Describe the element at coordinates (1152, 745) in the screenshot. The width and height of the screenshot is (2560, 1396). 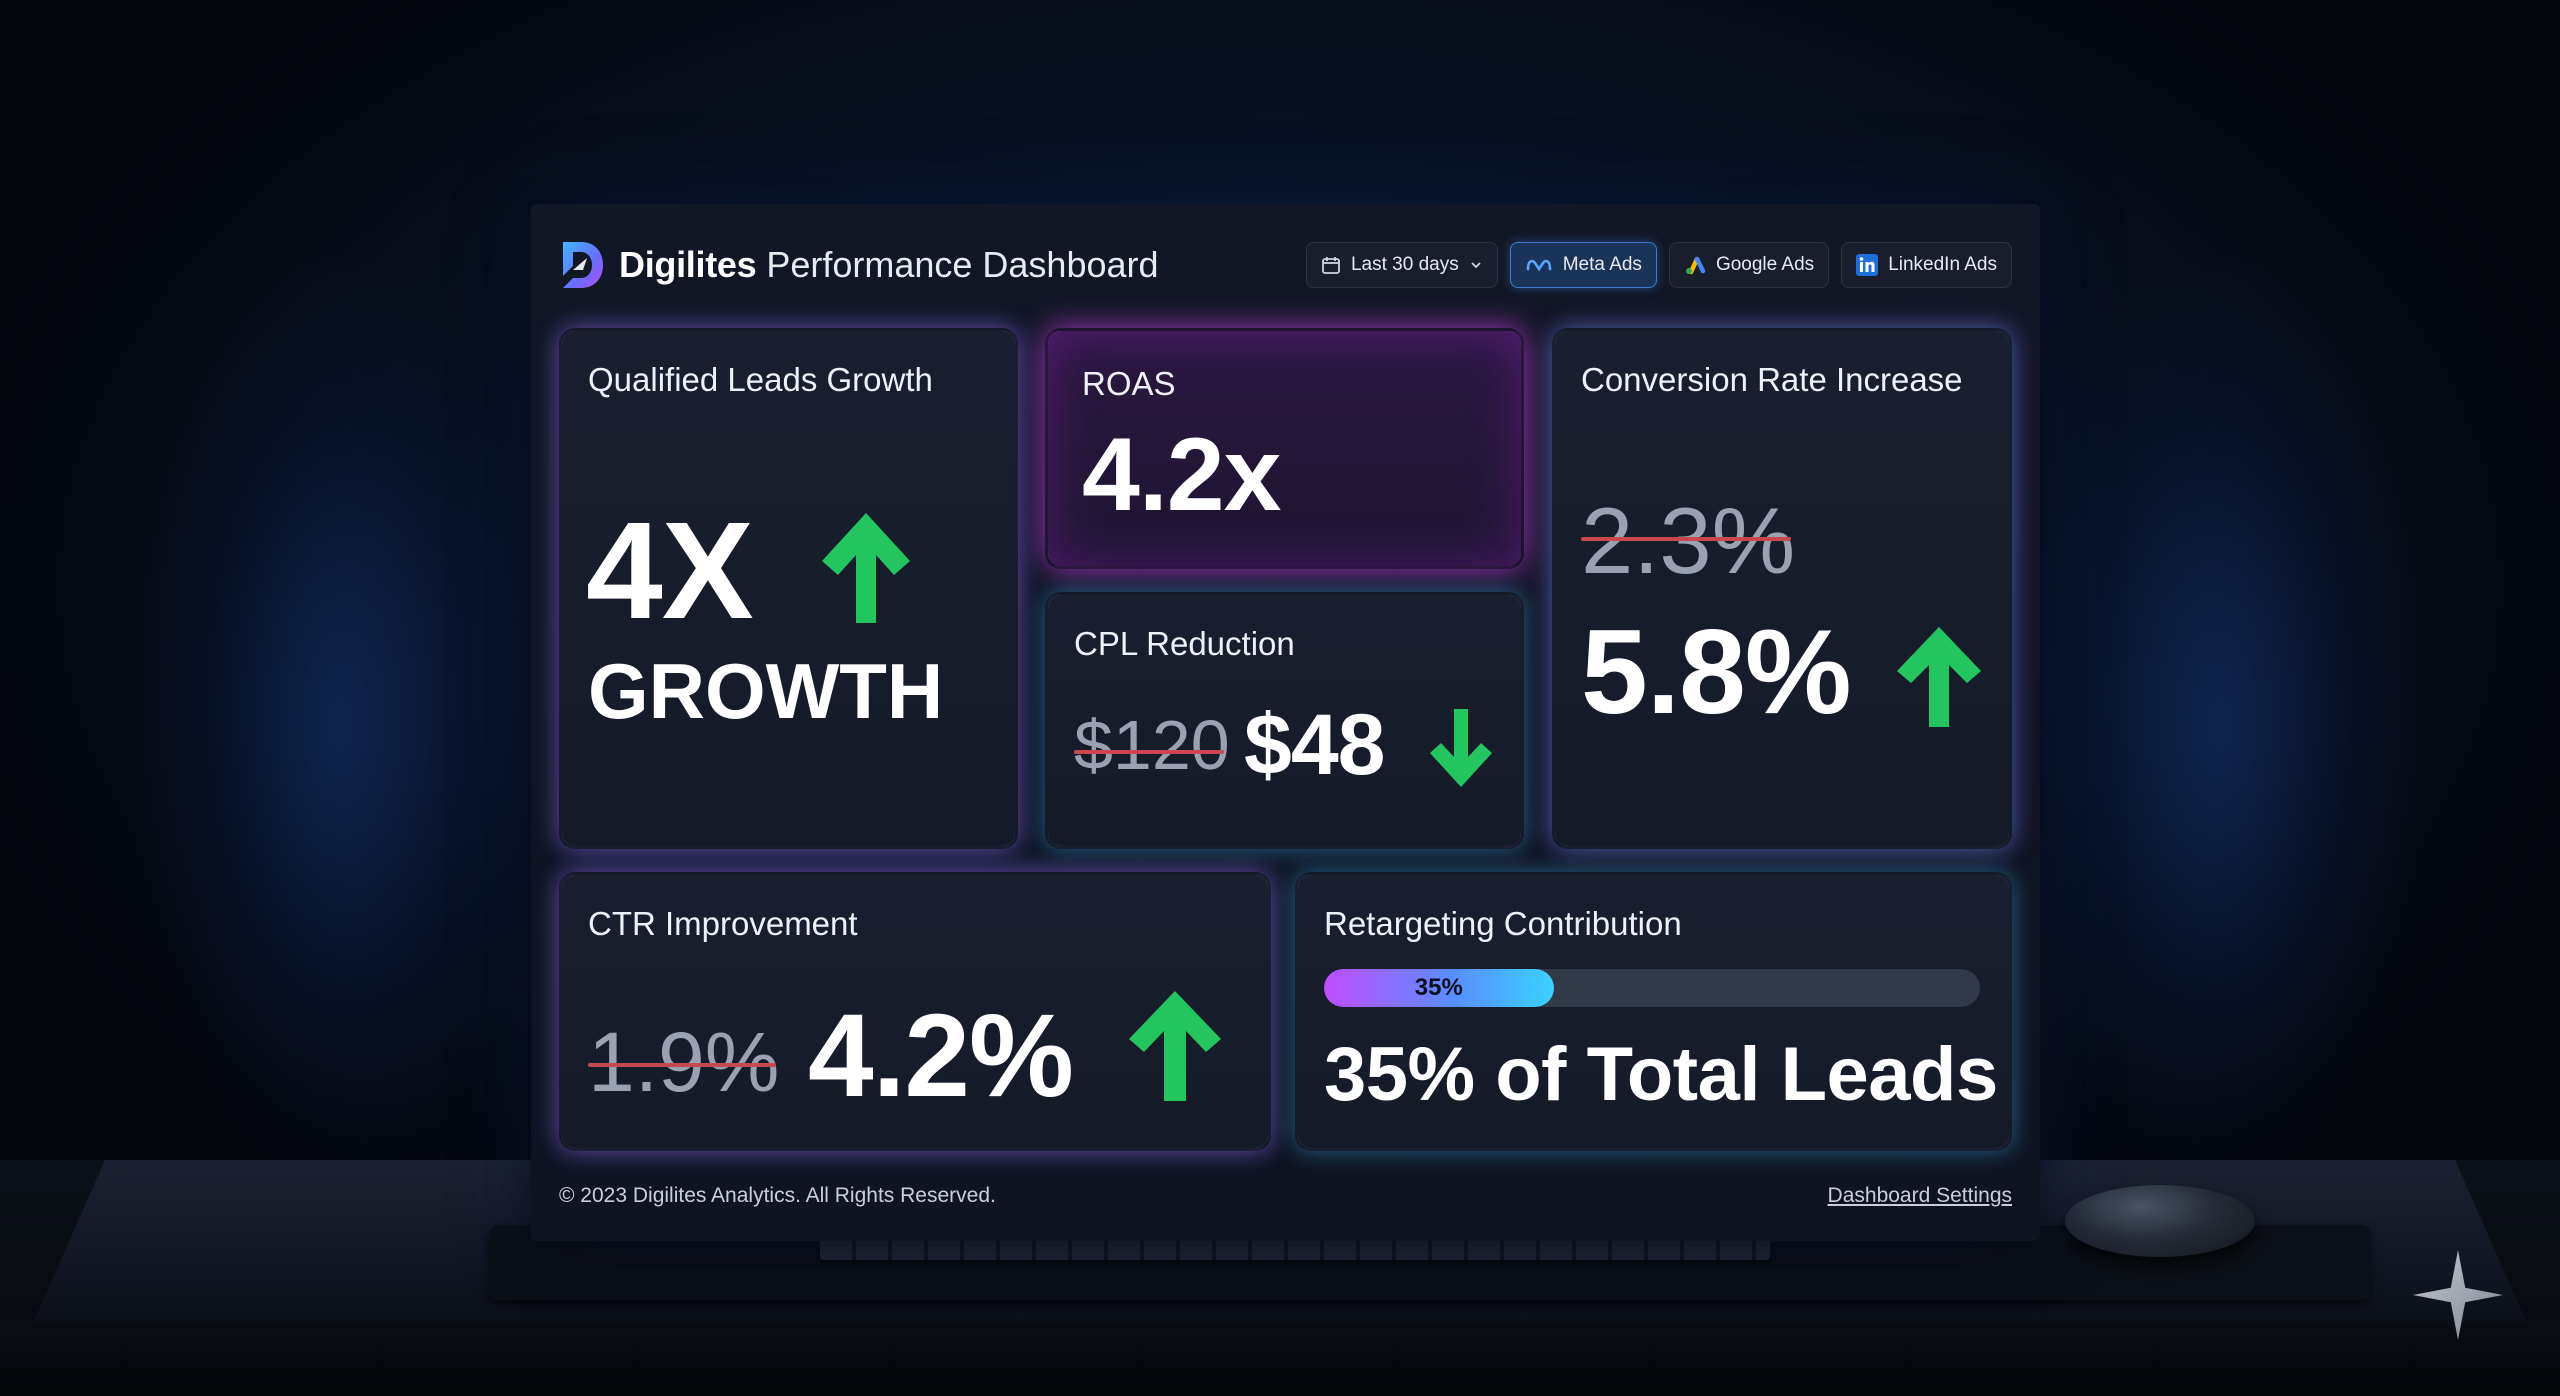
I see `cpl-old-value: $120` at that location.